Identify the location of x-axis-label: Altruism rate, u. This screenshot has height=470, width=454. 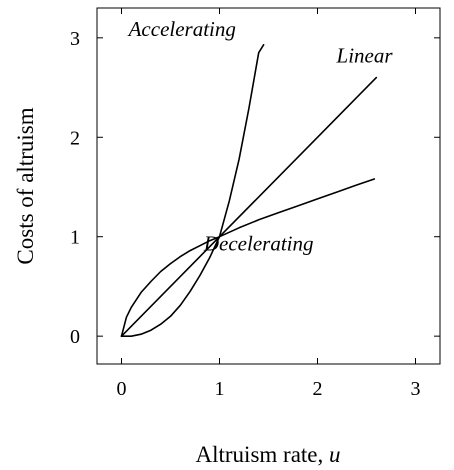
(268, 454).